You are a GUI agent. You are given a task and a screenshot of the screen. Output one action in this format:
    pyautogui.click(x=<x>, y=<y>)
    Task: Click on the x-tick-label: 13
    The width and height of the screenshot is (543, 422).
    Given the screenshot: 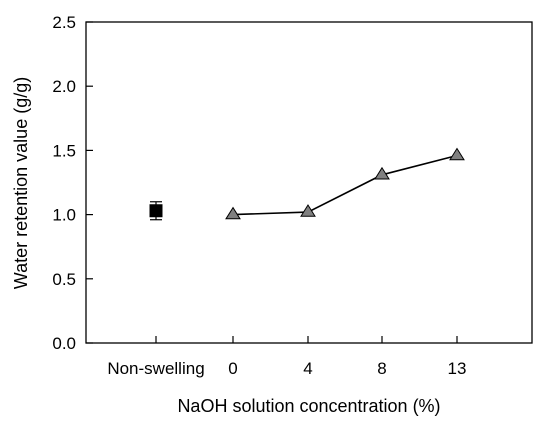 What is the action you would take?
    pyautogui.click(x=457, y=368)
    